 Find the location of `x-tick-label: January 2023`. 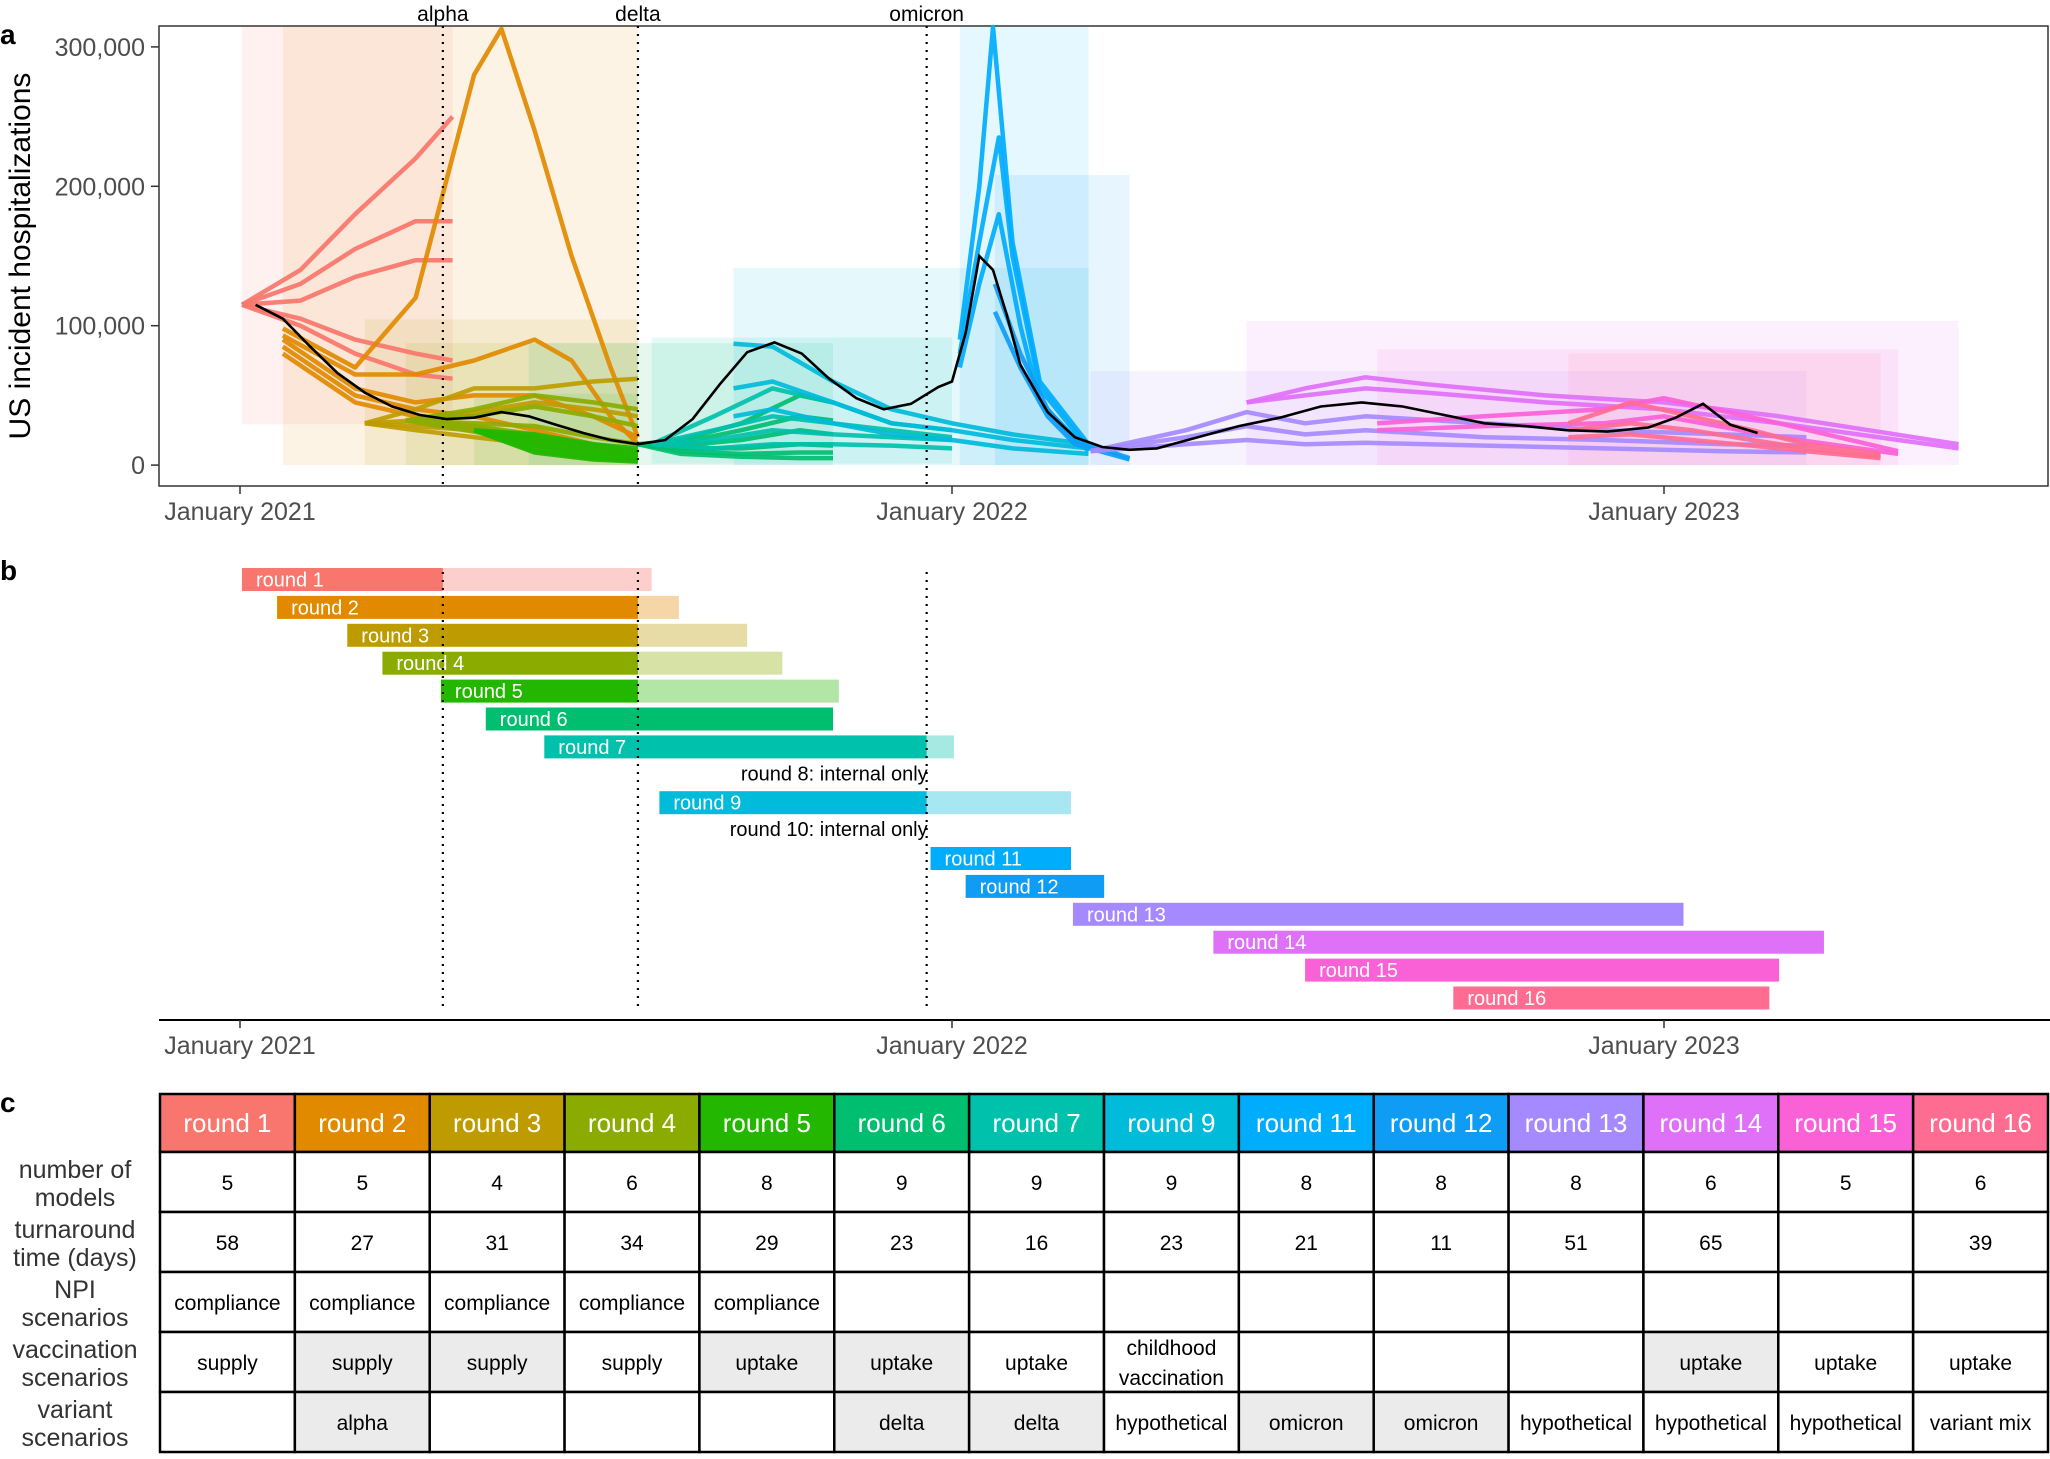

x-tick-label: January 2023 is located at coordinates (1664, 512).